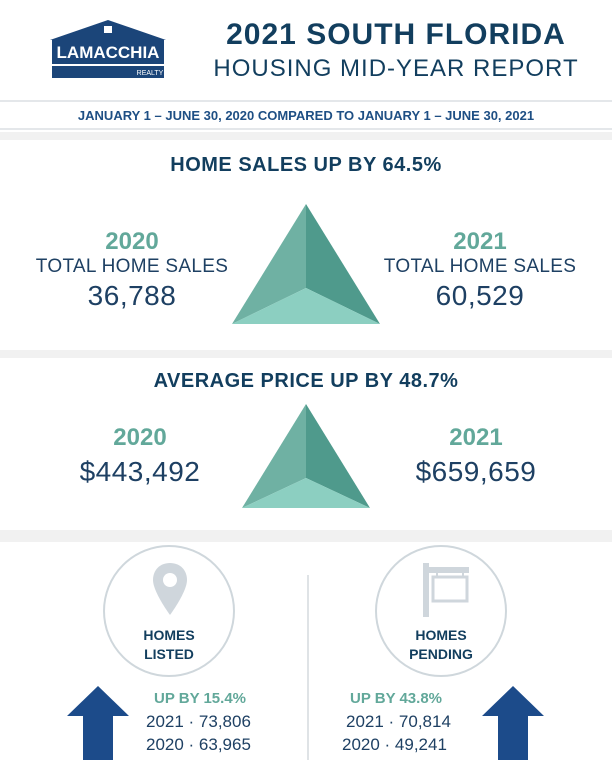 Image resolution: width=612 pixels, height=777 pixels. Describe the element at coordinates (480, 295) in the screenshot. I see `home-sales-value: 60,529` at that location.